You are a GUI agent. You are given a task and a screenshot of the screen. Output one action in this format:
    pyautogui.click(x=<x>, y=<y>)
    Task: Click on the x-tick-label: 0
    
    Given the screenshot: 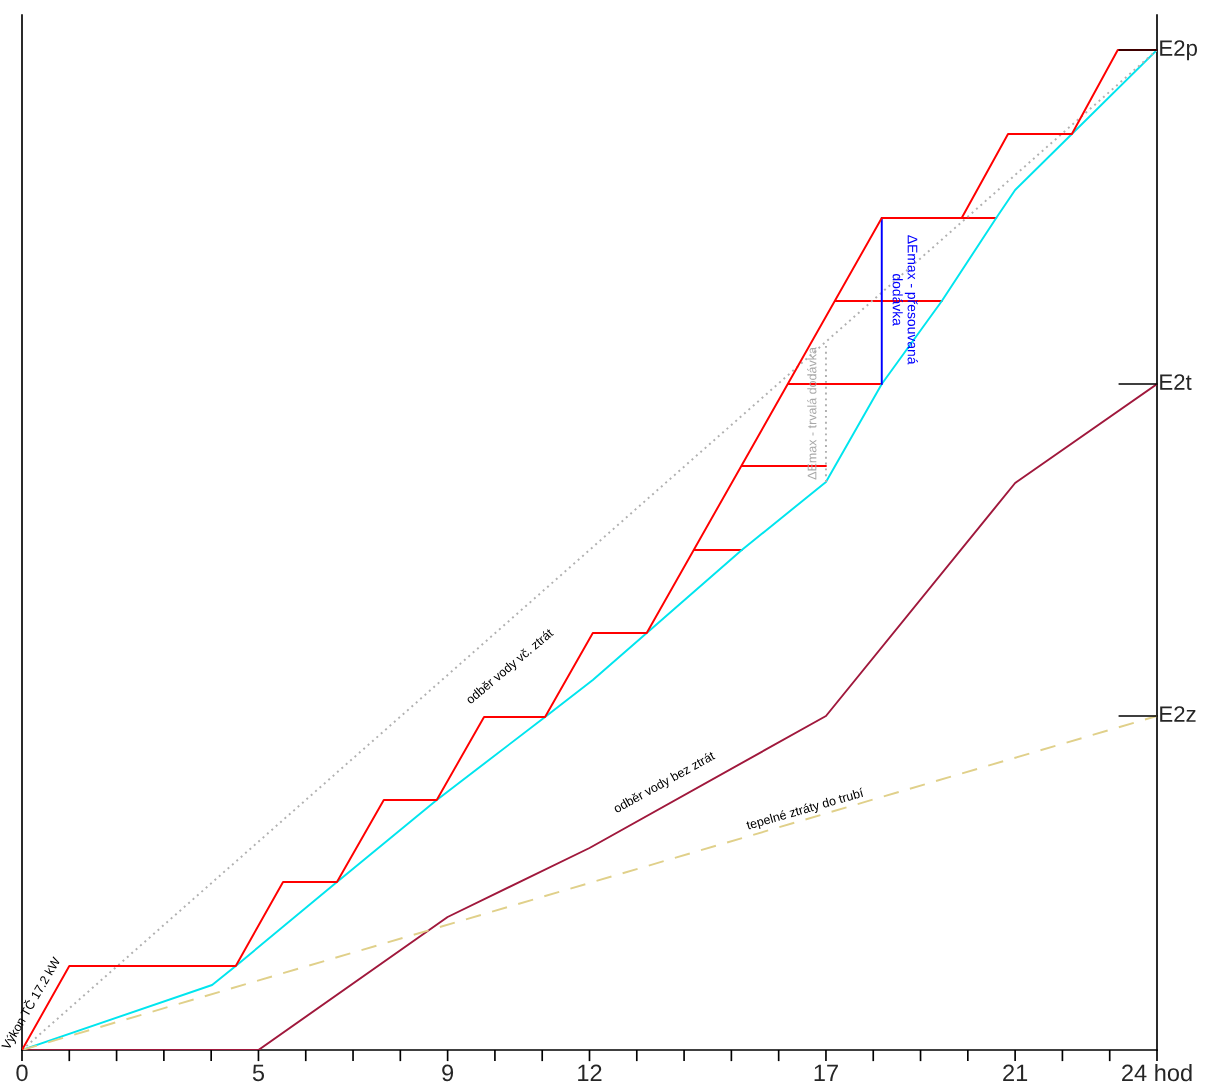 What is the action you would take?
    pyautogui.click(x=22, y=1073)
    